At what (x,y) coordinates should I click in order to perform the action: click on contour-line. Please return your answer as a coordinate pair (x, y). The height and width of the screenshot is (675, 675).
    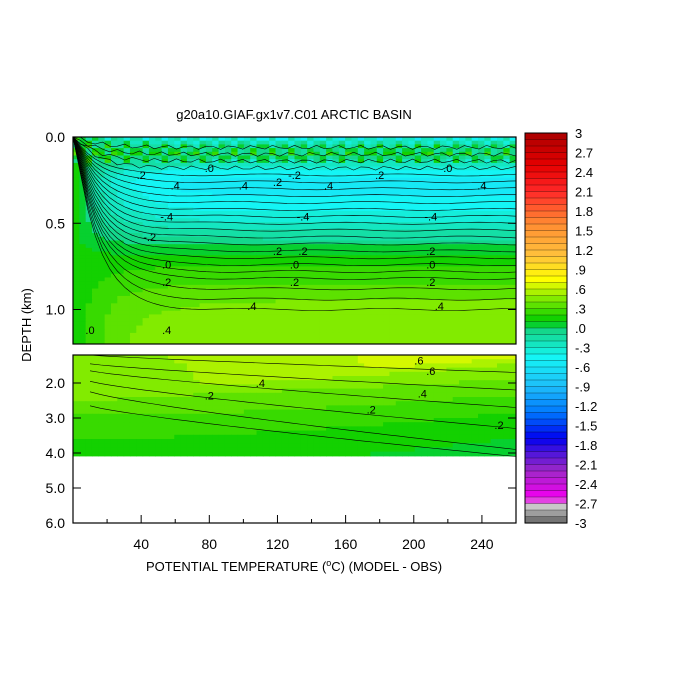
    Looking at the image, I should click on (294, 164).